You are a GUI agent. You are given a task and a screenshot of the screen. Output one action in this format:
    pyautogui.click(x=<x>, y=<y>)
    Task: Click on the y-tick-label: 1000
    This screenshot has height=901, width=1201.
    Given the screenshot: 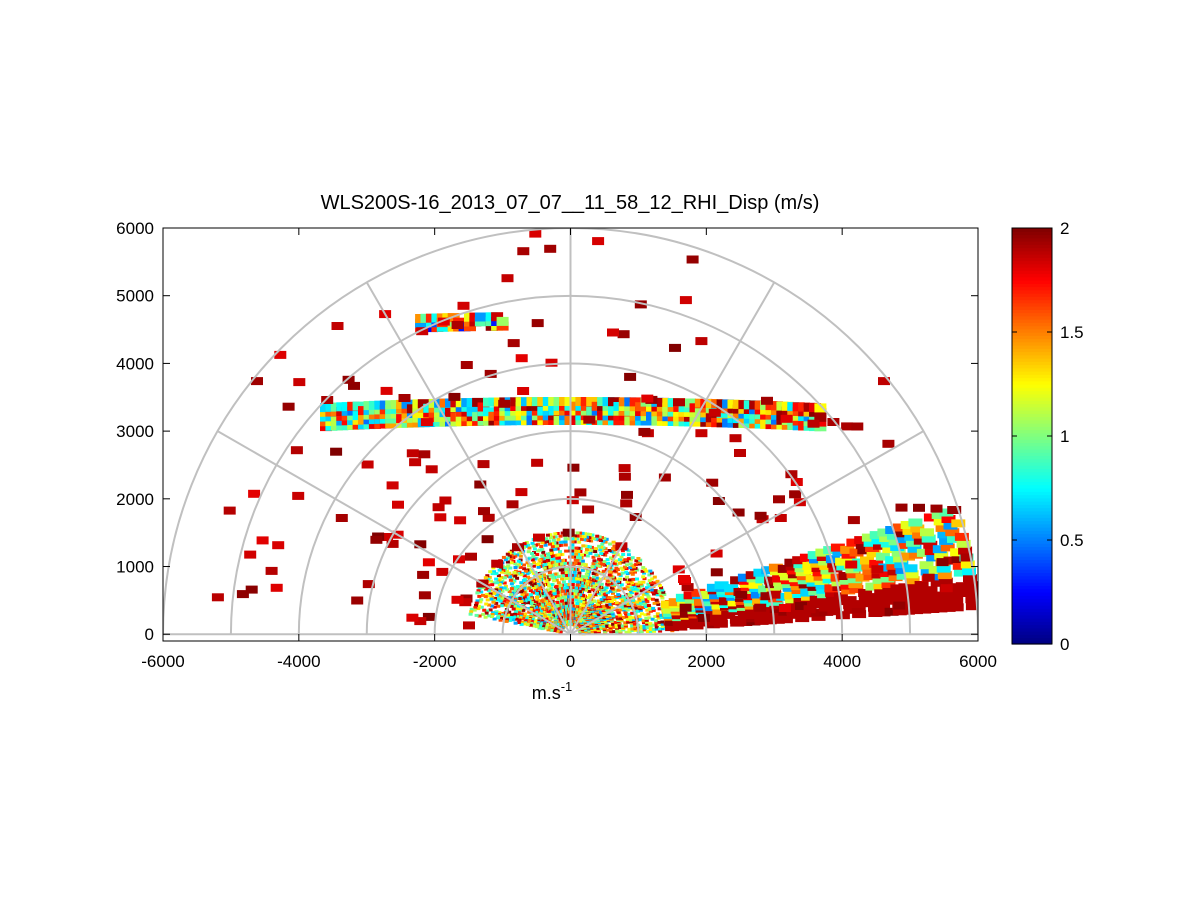 What is the action you would take?
    pyautogui.click(x=135, y=567)
    